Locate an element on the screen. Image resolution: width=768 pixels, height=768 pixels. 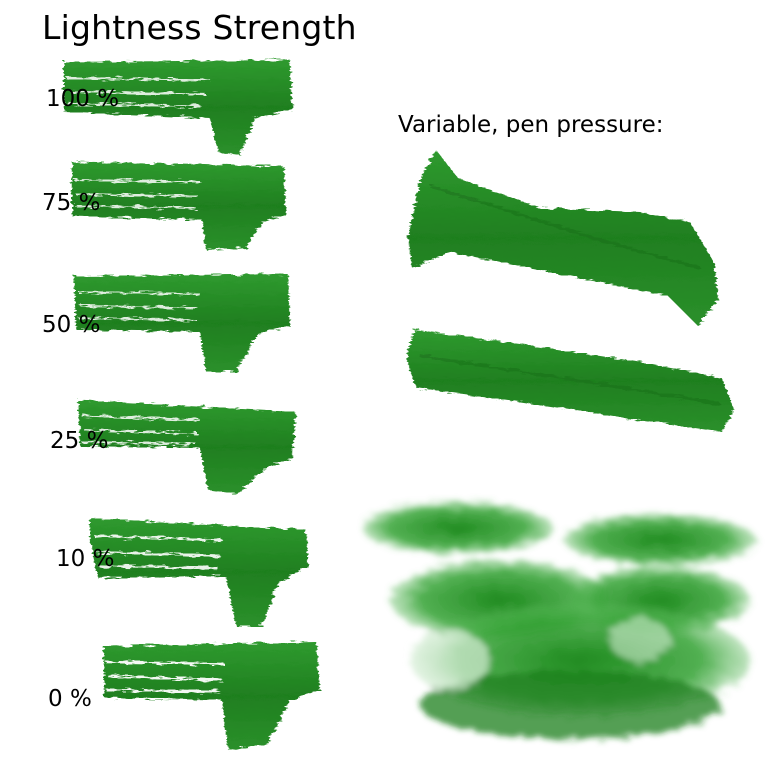
sample-label-25: 25 % is located at coordinates (79, 441).